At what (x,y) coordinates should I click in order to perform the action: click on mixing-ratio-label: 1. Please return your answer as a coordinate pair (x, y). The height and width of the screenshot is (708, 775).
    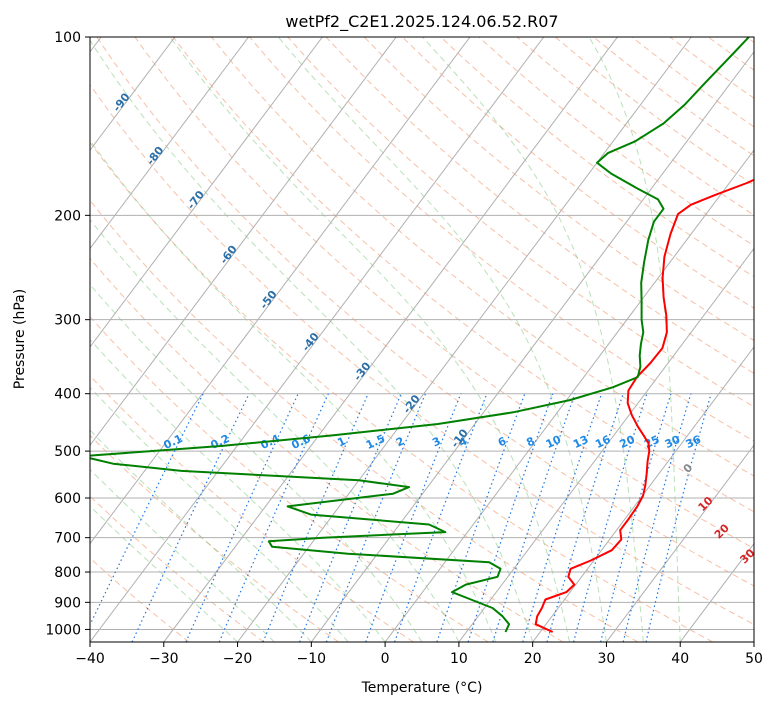
    Looking at the image, I should click on (341, 441).